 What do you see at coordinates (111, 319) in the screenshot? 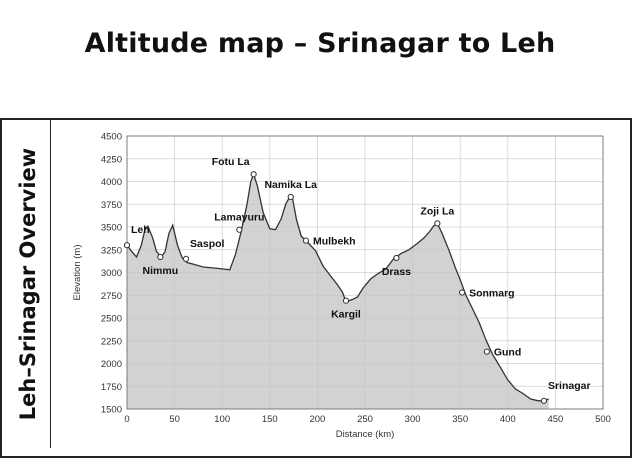
I see `y-tick-label: 2500` at bounding box center [111, 319].